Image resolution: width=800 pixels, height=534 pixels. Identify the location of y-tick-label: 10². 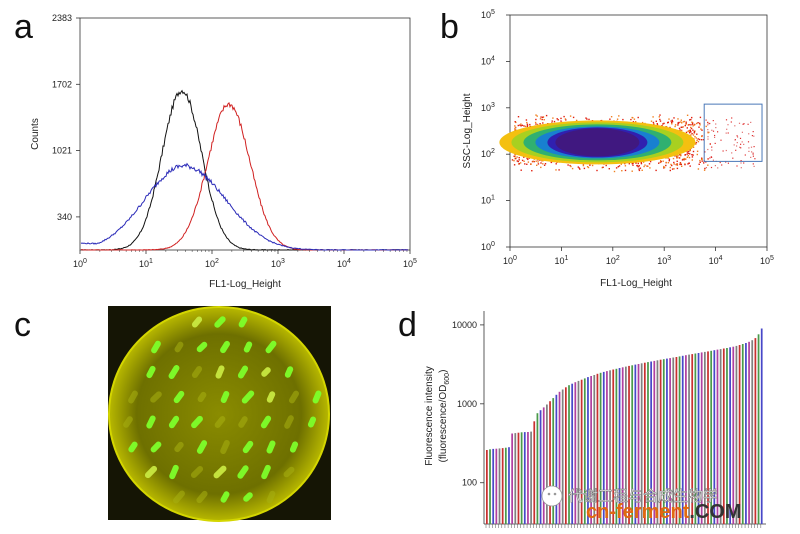
(488, 153).